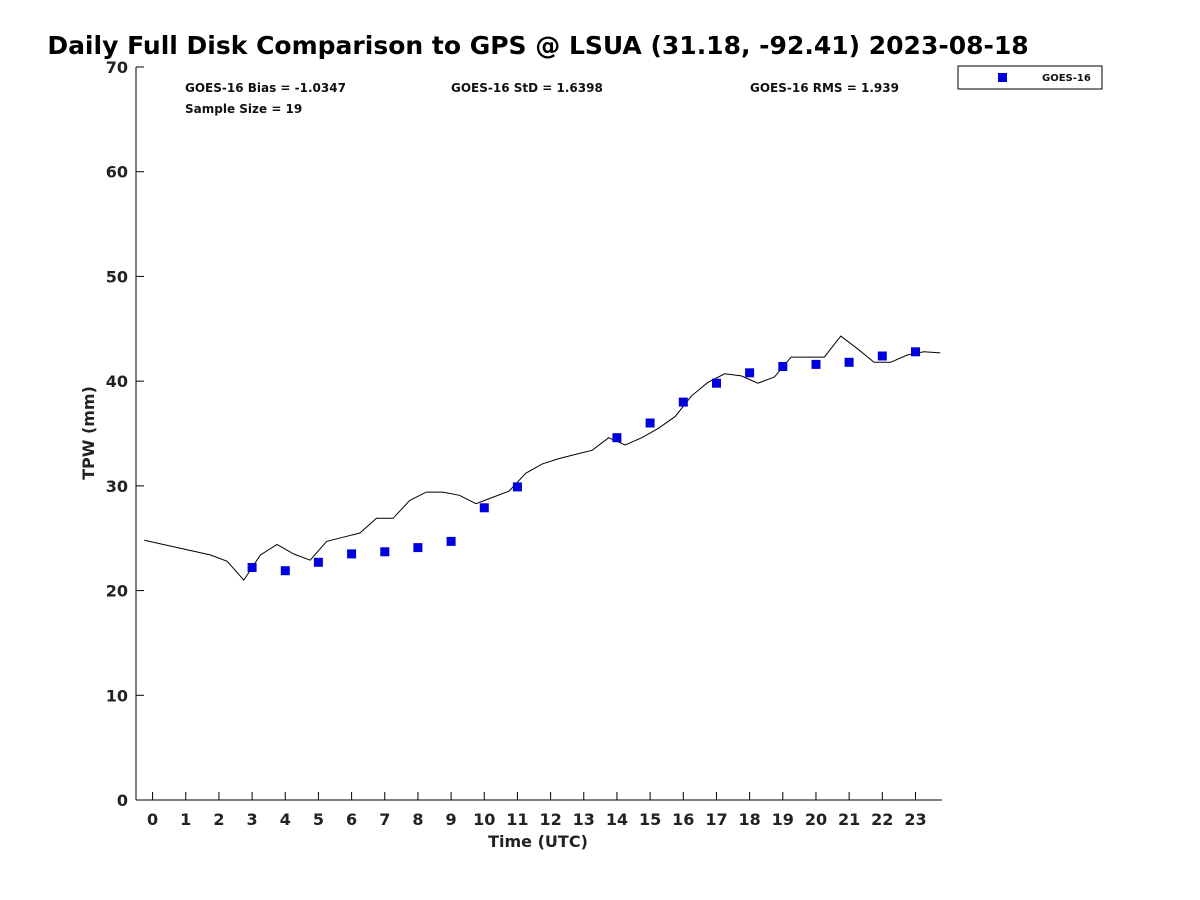 The image size is (1200, 900). Describe the element at coordinates (538, 841) in the screenshot. I see `x-axis-label: Time (UTC)` at that location.